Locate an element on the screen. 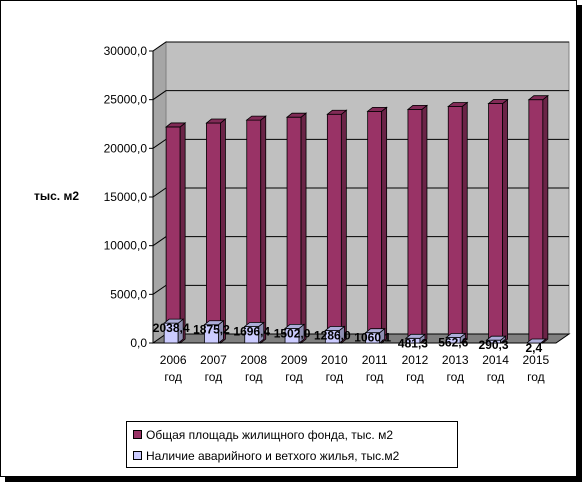 The height and width of the screenshot is (483, 583). legend-swatch-emergency is located at coordinates (137, 456).